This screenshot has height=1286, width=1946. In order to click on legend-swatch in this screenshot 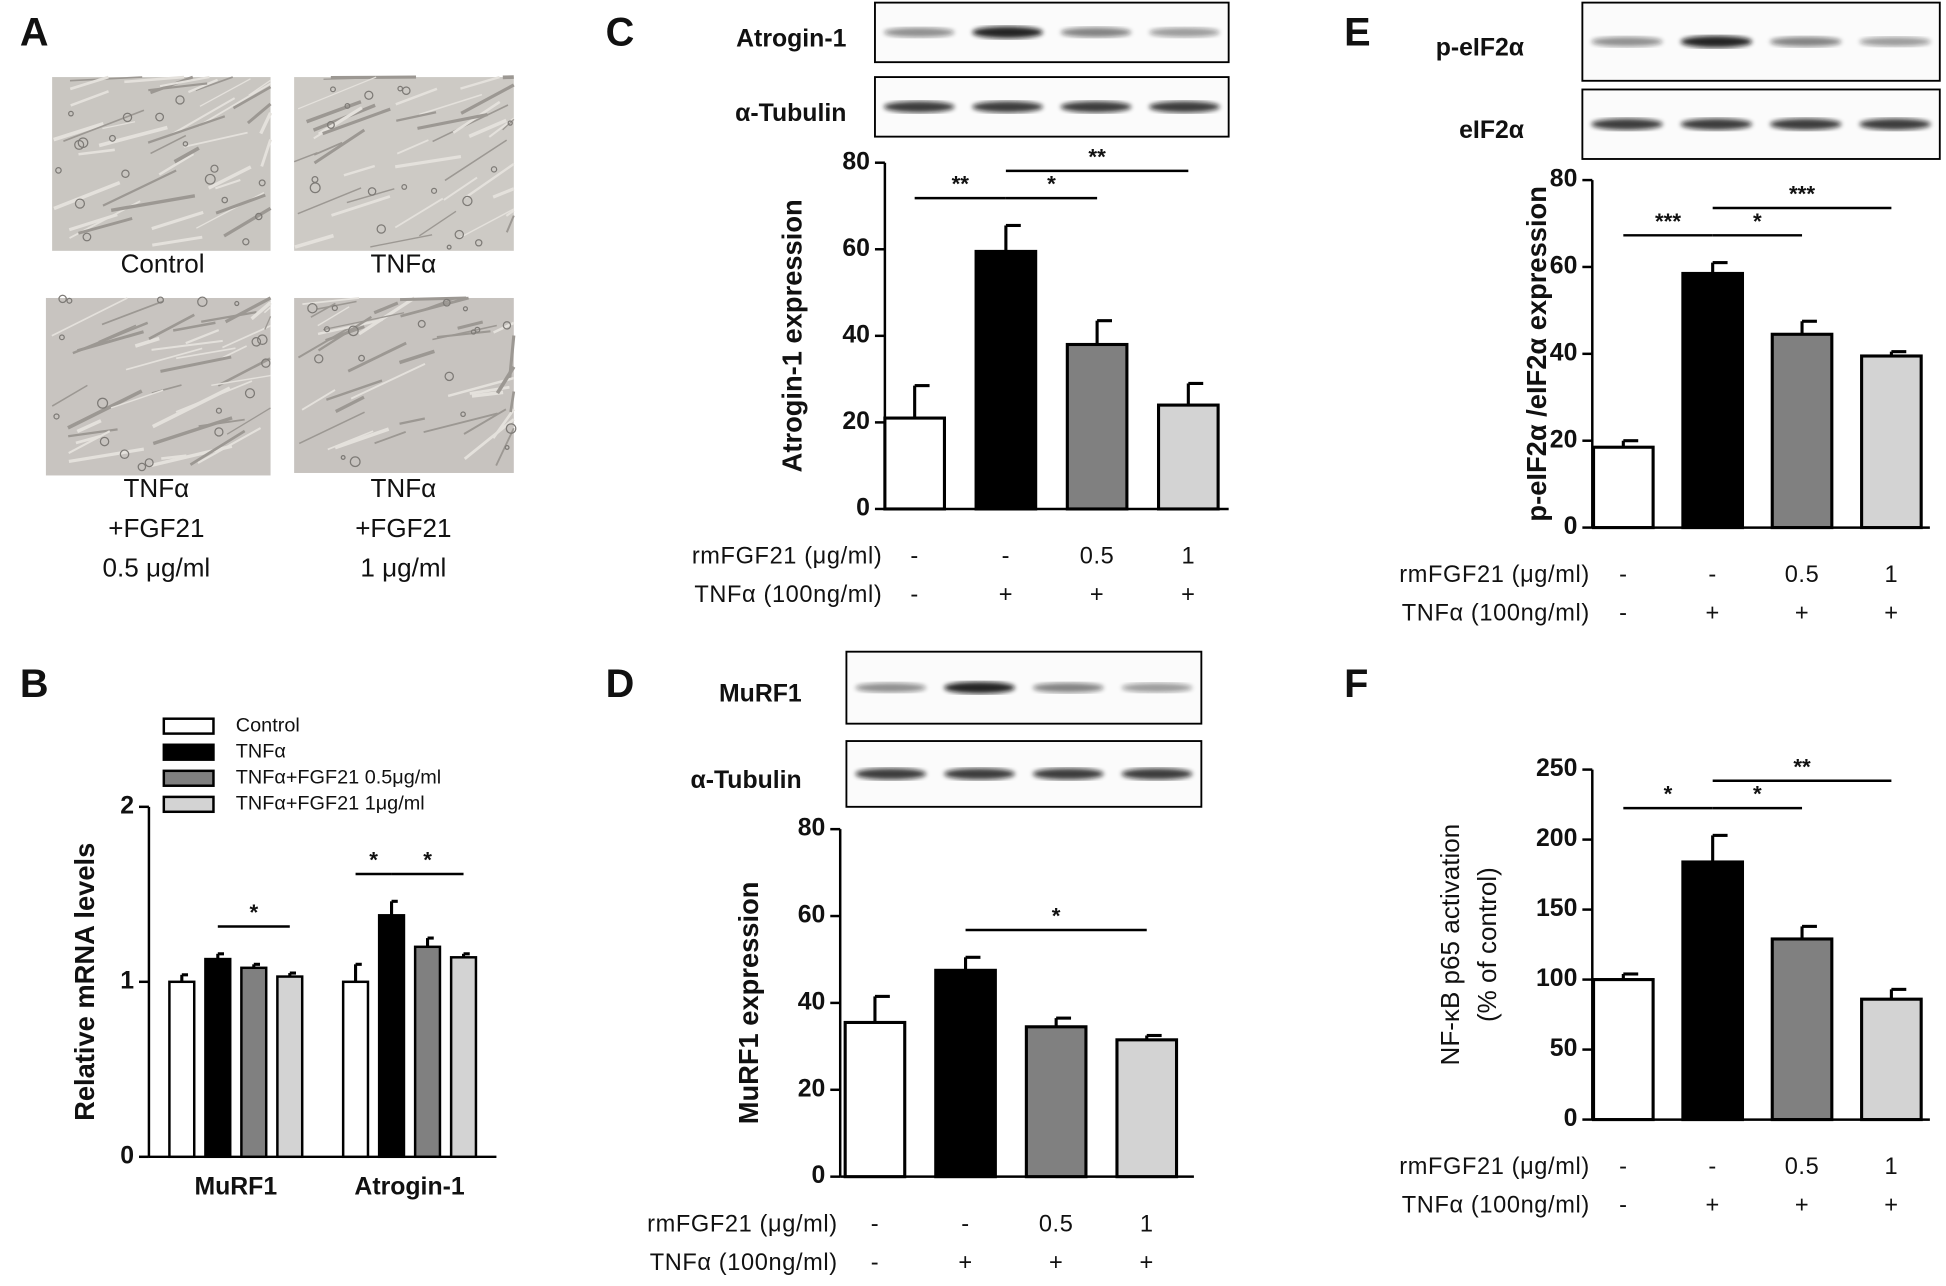, I will do `click(188, 804)`.